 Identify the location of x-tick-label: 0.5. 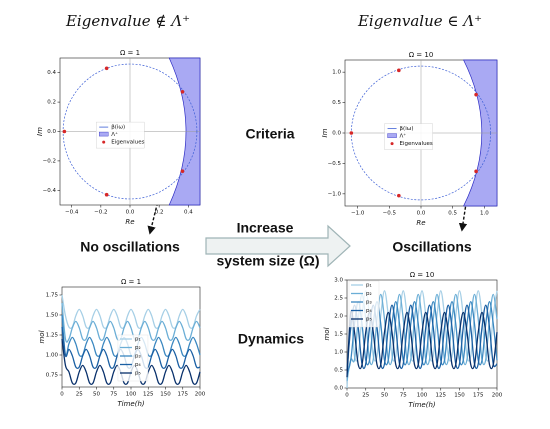
(452, 214).